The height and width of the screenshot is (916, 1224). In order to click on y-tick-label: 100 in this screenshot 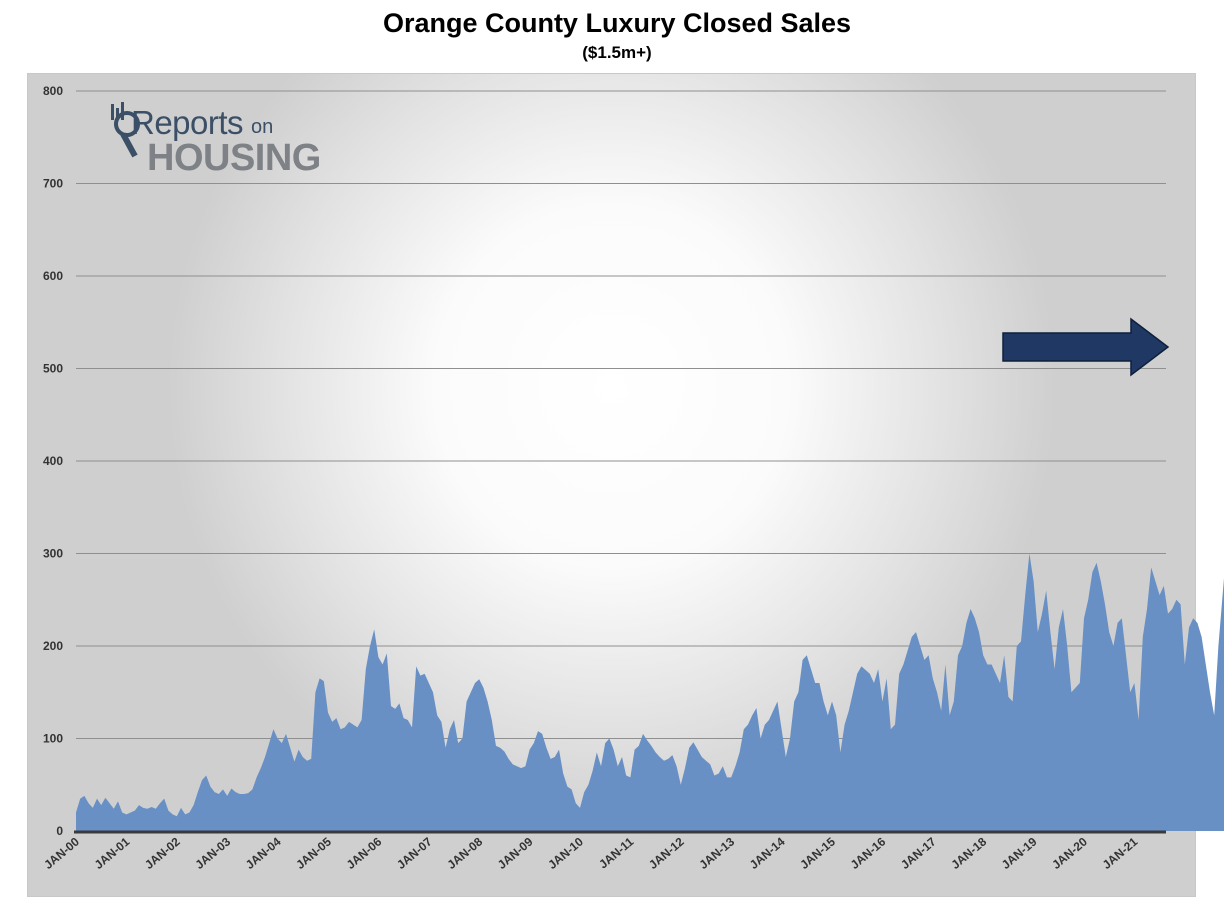, I will do `click(53, 739)`.